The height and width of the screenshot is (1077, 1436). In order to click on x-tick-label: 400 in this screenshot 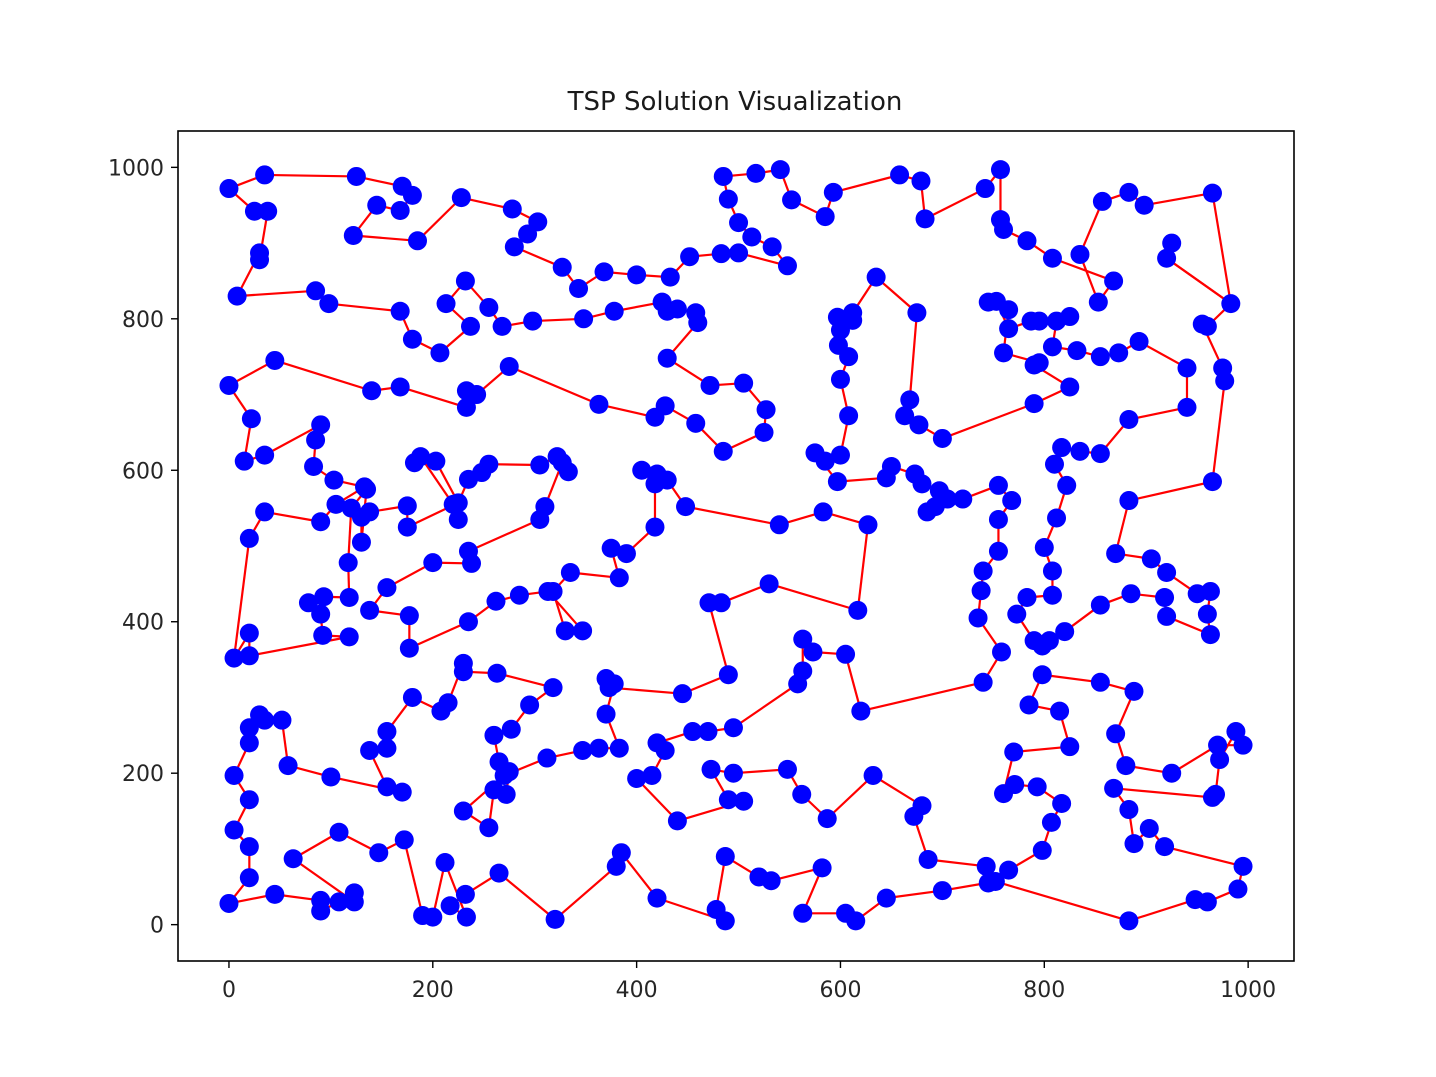, I will do `click(637, 990)`.